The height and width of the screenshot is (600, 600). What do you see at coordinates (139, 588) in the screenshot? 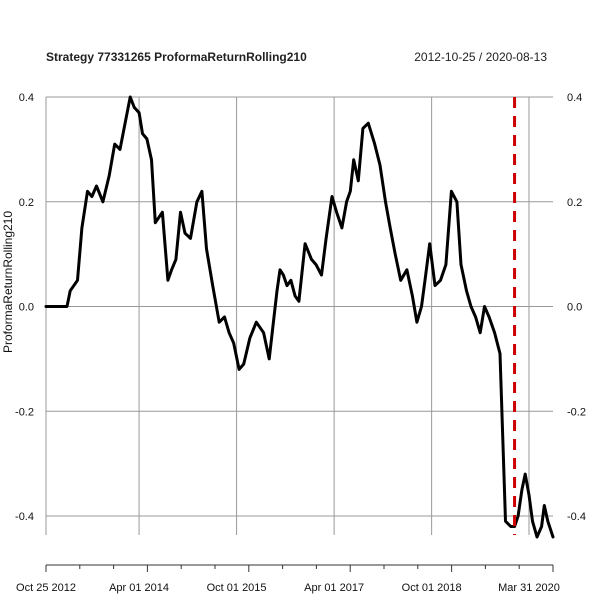
I see `x-tick-label: Apr 01 2014` at bounding box center [139, 588].